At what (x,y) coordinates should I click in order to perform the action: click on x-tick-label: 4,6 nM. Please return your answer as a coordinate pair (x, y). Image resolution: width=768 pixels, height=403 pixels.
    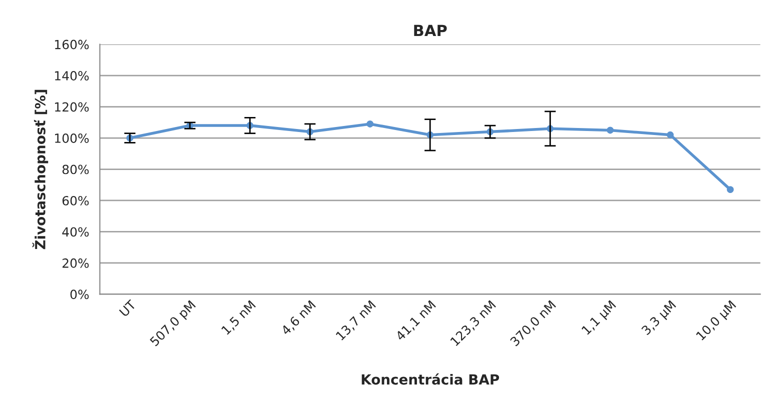
    Looking at the image, I should click on (298, 318).